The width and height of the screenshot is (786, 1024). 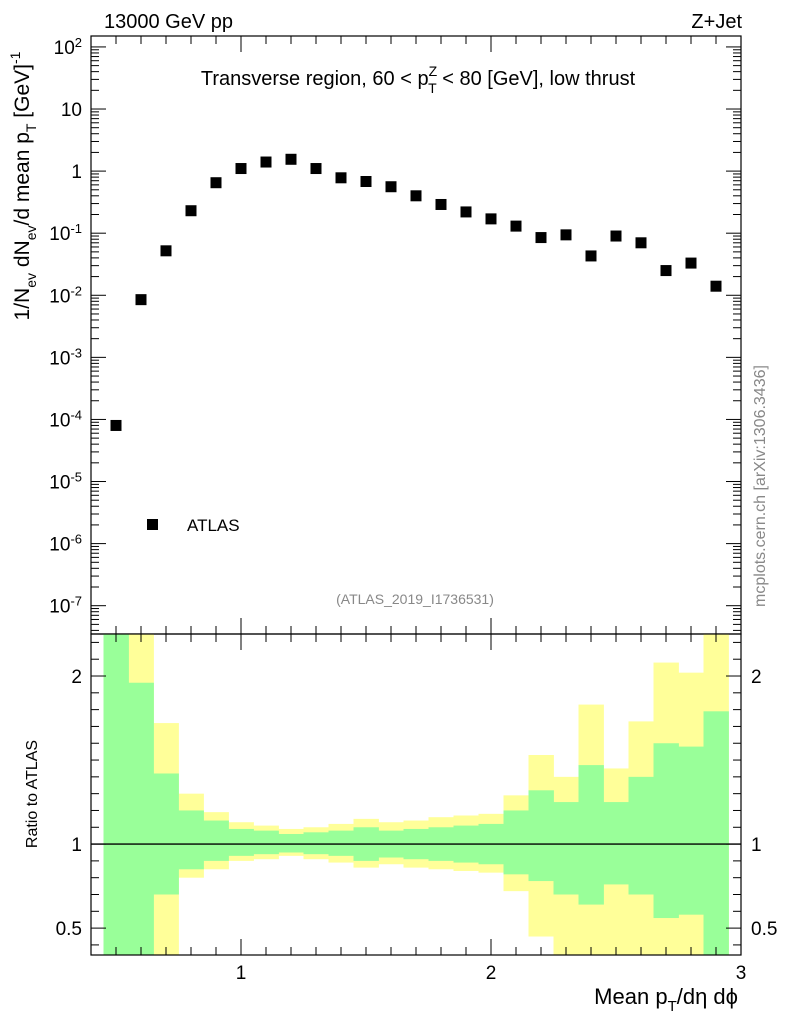 What do you see at coordinates (71, 110) in the screenshot?
I see `y-tick-label: 10` at bounding box center [71, 110].